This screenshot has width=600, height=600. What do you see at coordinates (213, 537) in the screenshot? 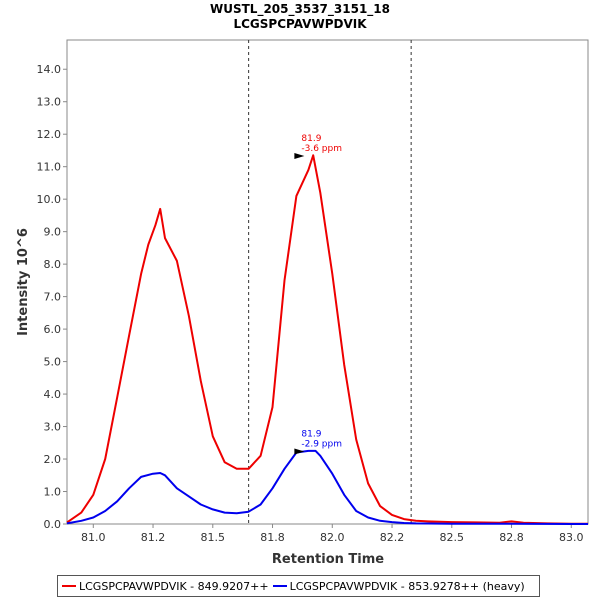
I see `x-tick-label: 81.5` at bounding box center [213, 537].